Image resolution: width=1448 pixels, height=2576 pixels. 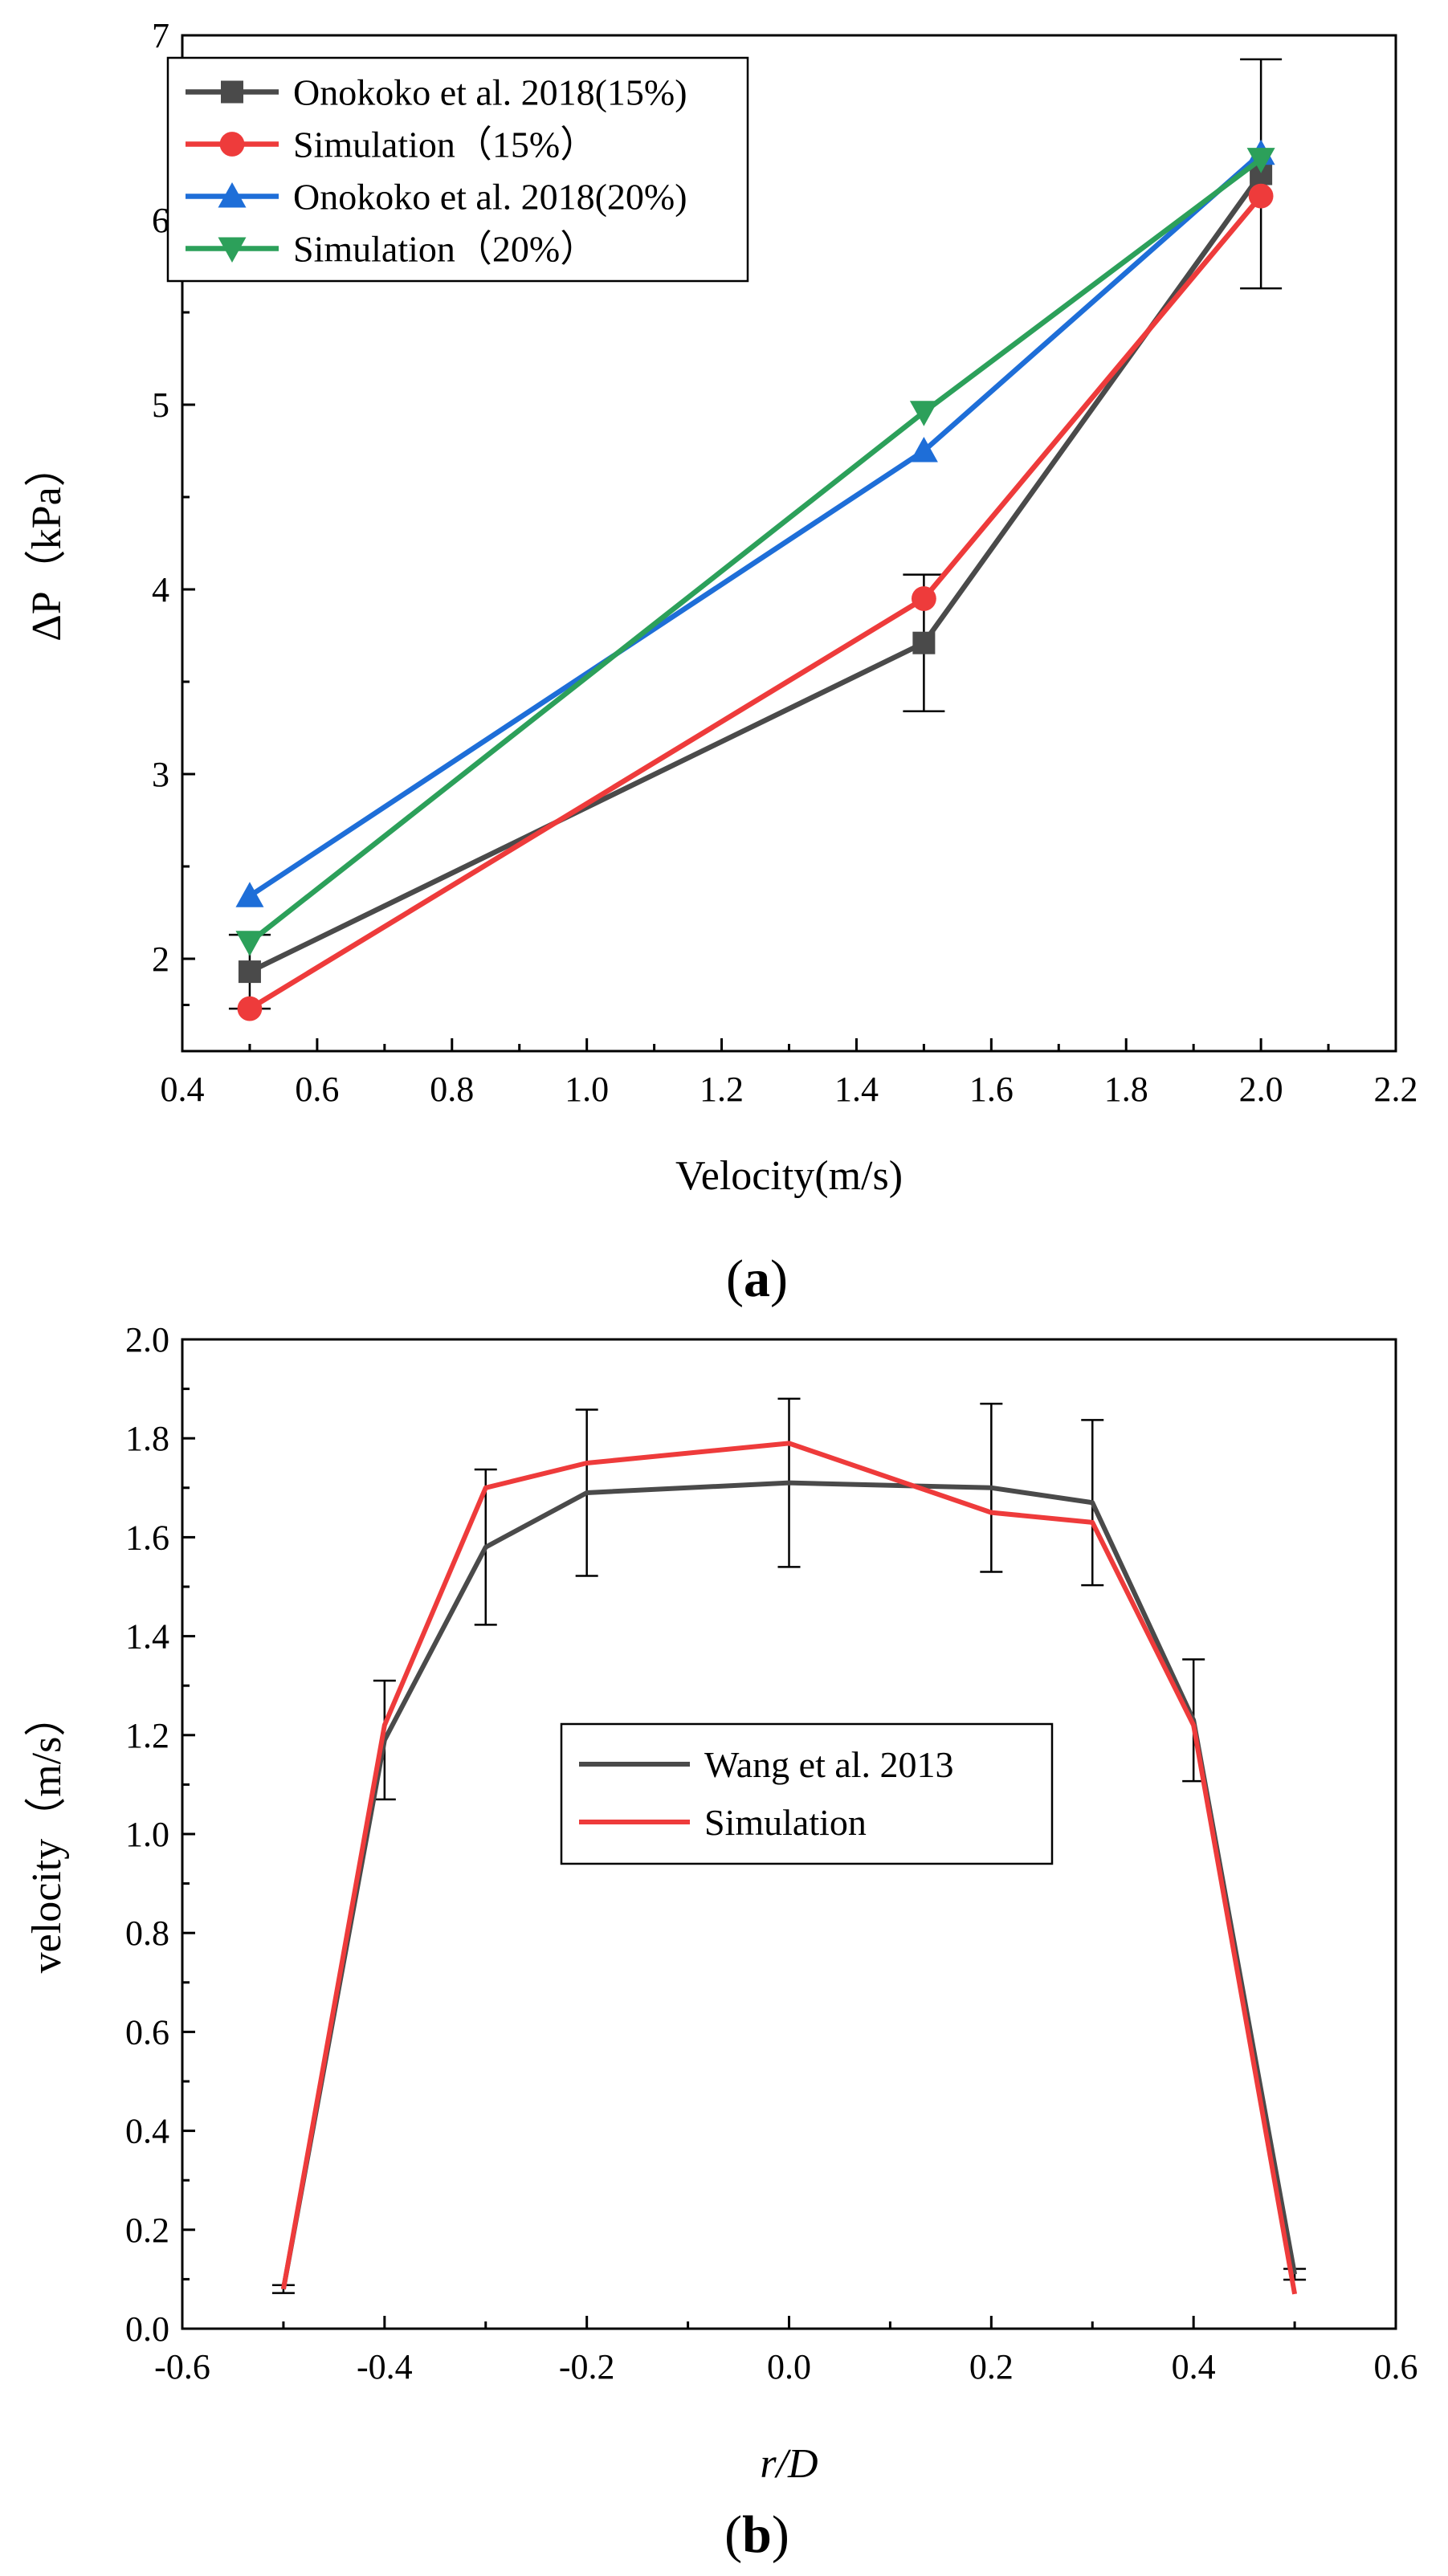 What do you see at coordinates (147, 1339) in the screenshot?
I see `b-y-tick-label: 2.0` at bounding box center [147, 1339].